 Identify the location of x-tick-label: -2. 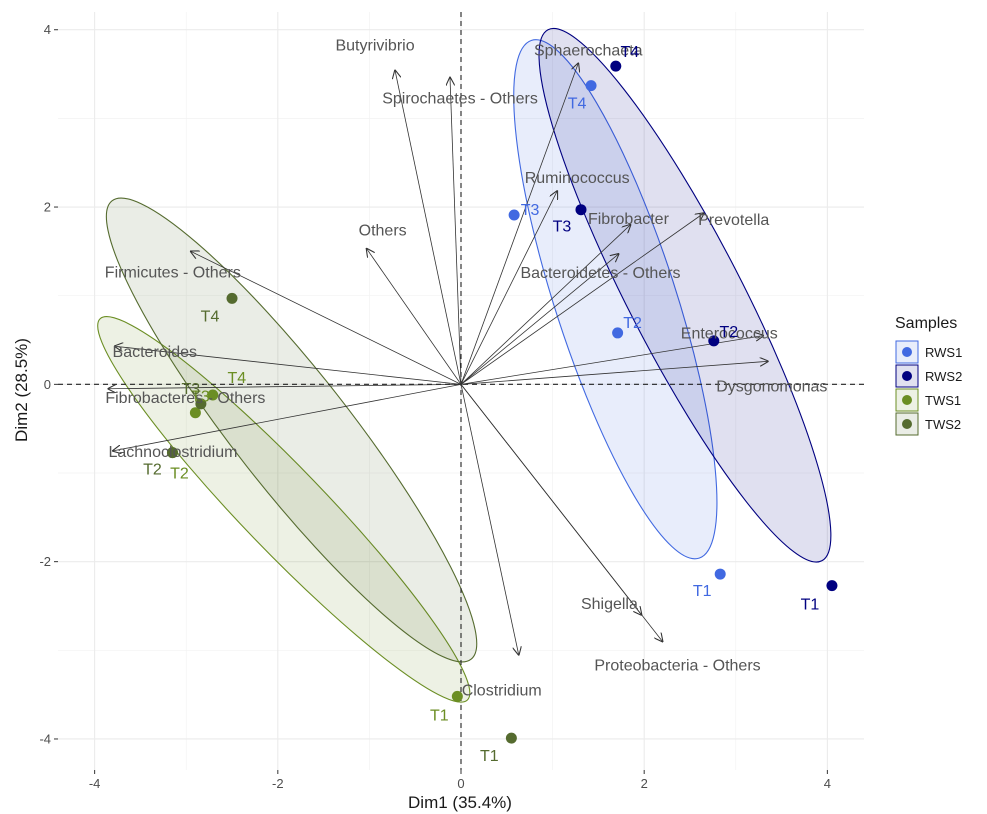
(278, 783).